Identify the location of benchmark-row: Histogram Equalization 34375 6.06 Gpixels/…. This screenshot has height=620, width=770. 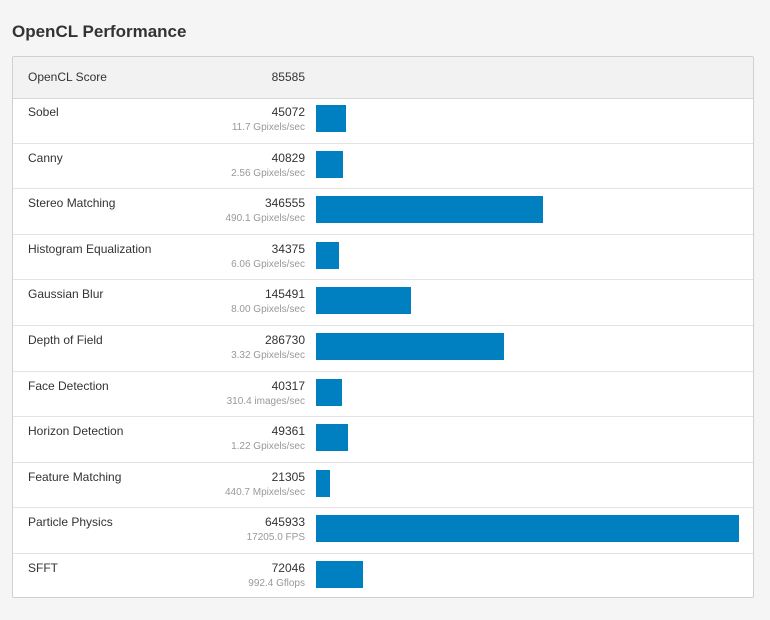
(383, 258).